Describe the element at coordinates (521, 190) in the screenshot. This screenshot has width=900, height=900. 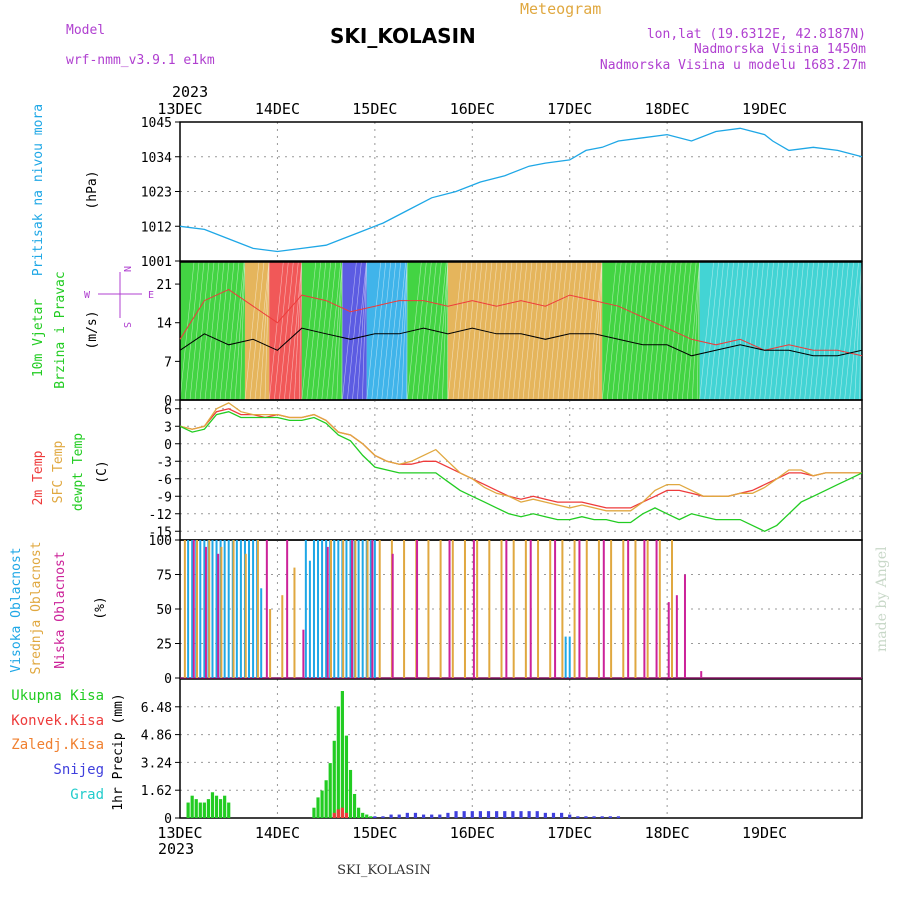
I see `pressure-line` at that location.